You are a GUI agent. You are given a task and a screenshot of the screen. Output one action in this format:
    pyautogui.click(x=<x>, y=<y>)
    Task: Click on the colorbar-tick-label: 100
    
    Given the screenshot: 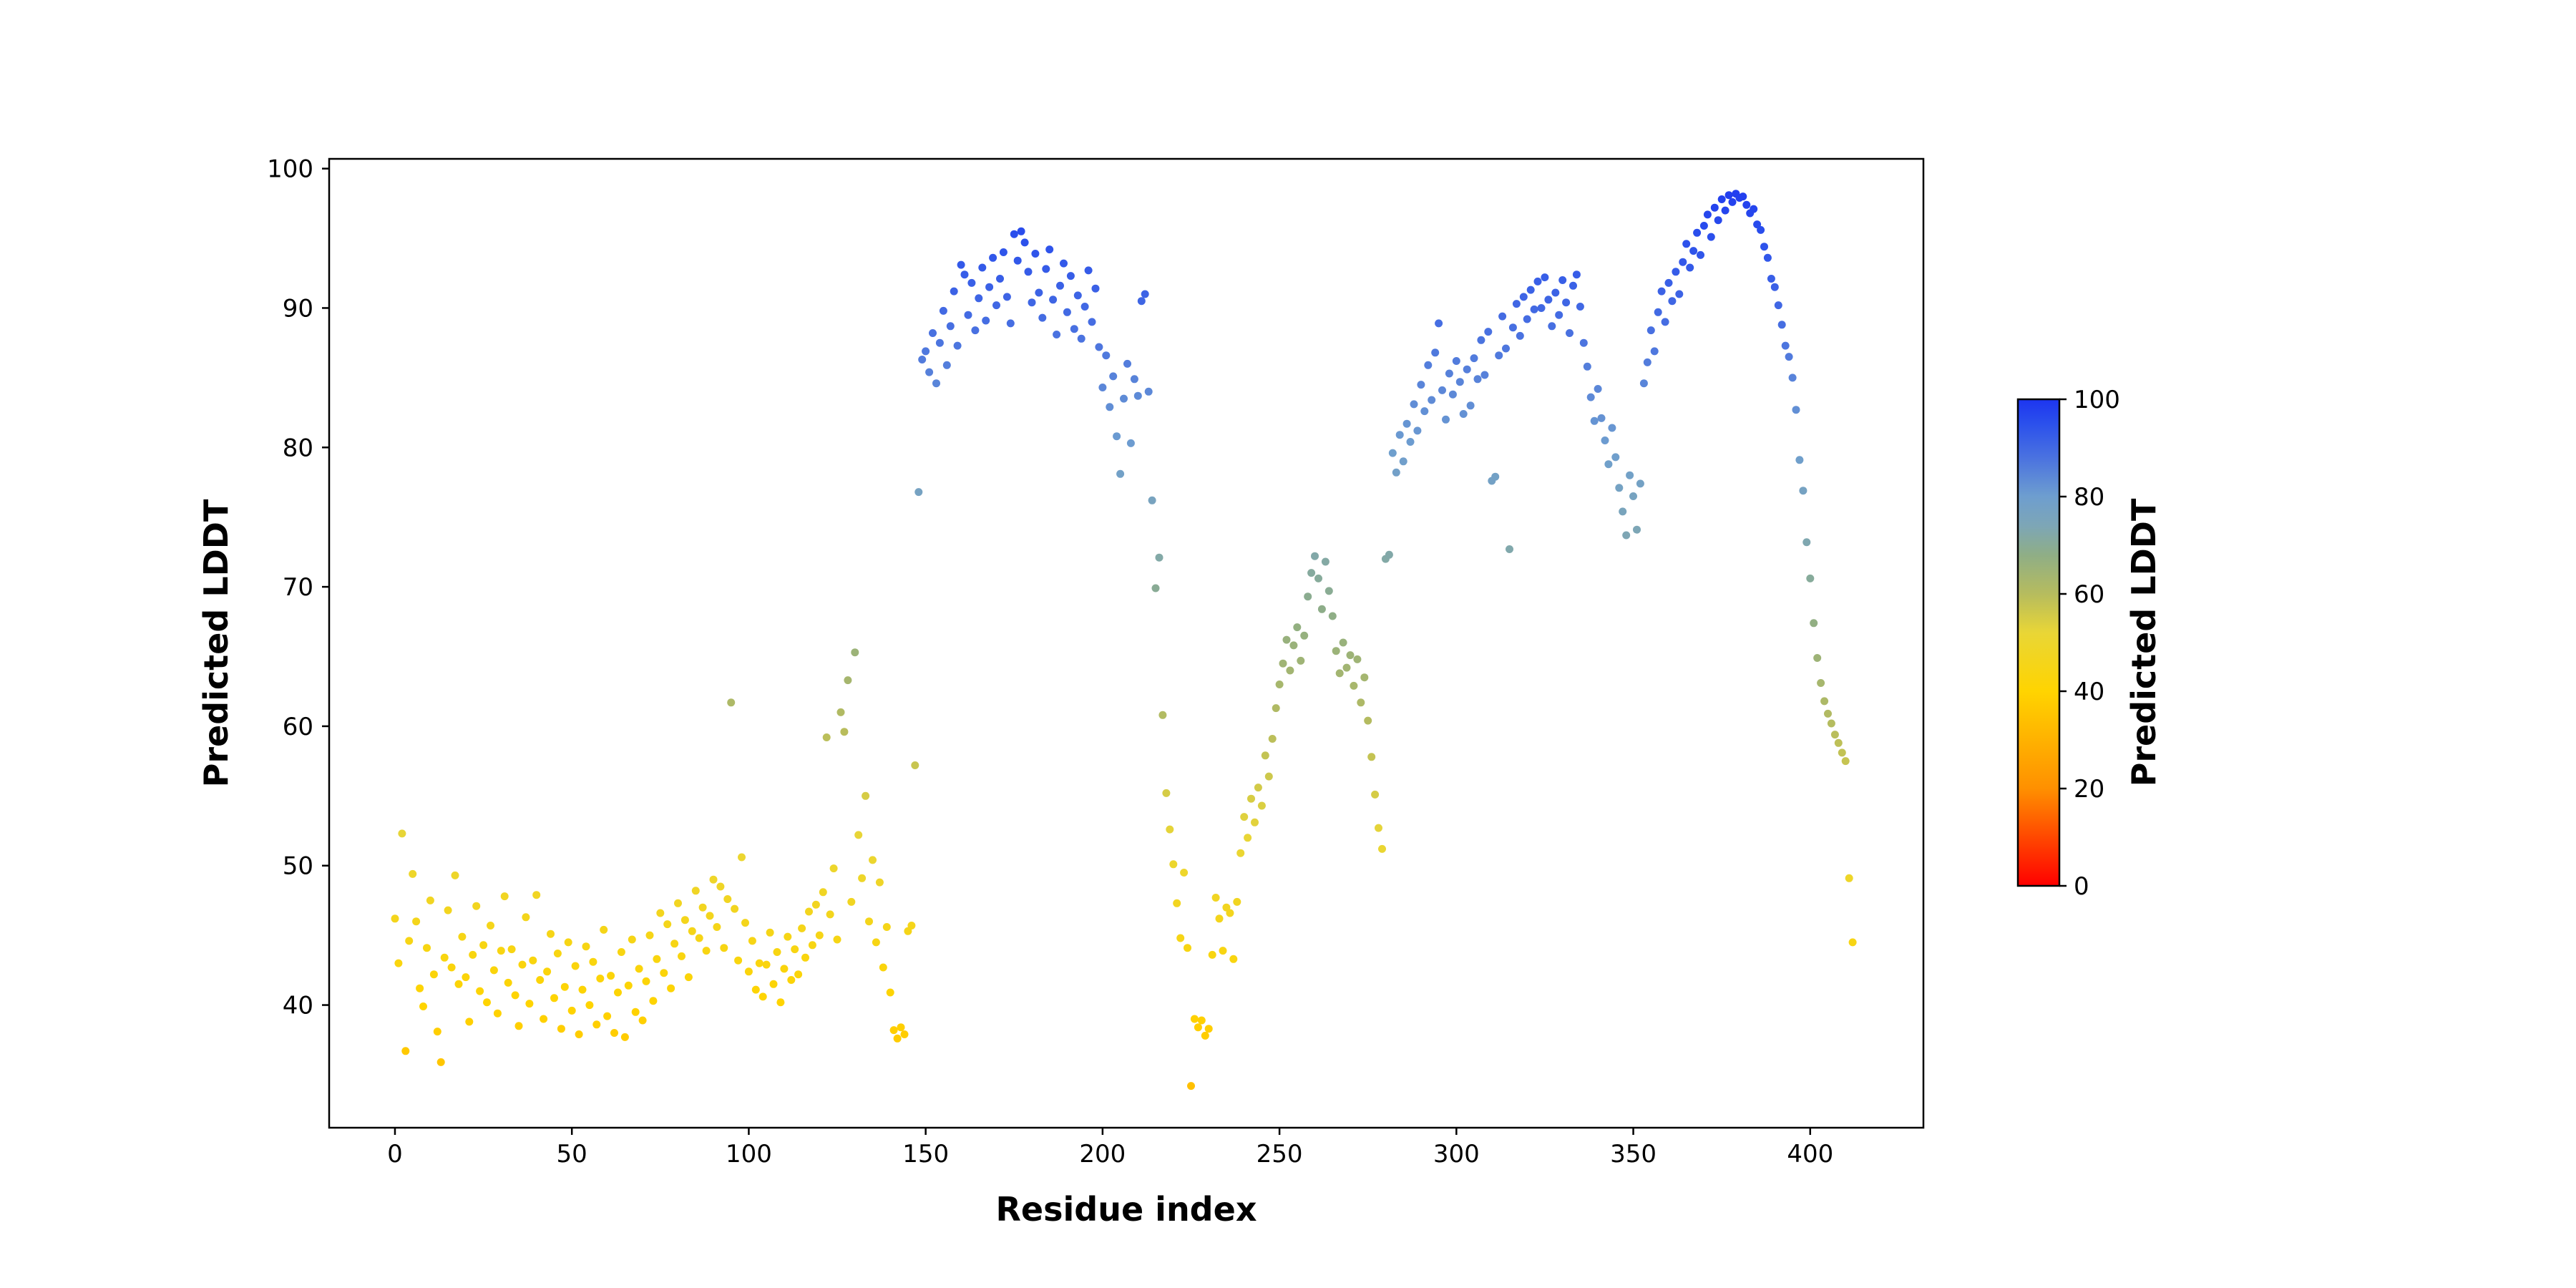 What is the action you would take?
    pyautogui.click(x=2097, y=400)
    